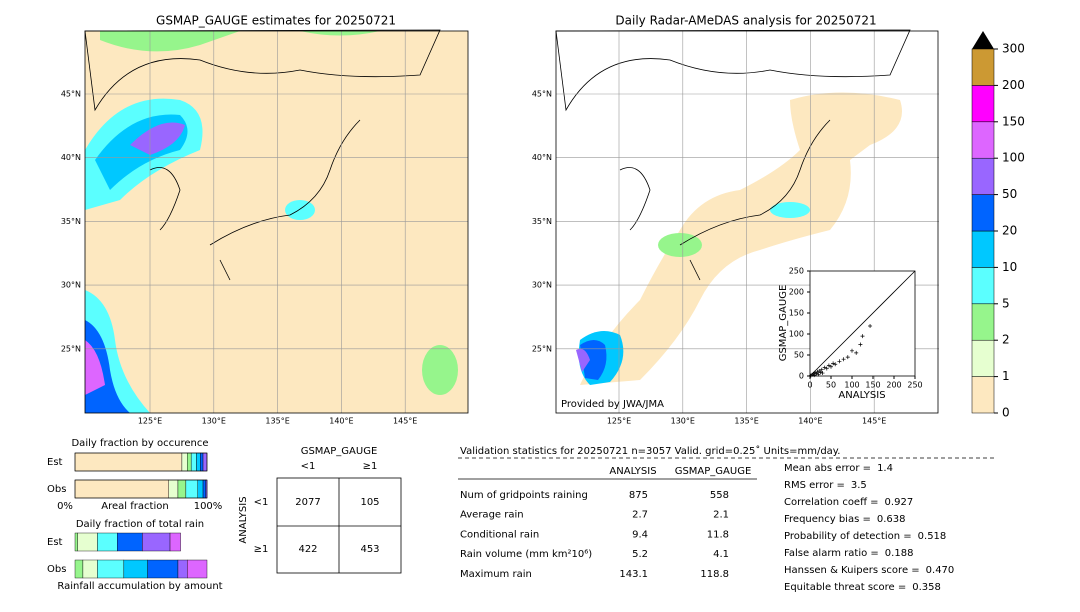 This screenshot has height=612, width=1080. What do you see at coordinates (932, 536) in the screenshot?
I see `score-value: 0.518` at bounding box center [932, 536].